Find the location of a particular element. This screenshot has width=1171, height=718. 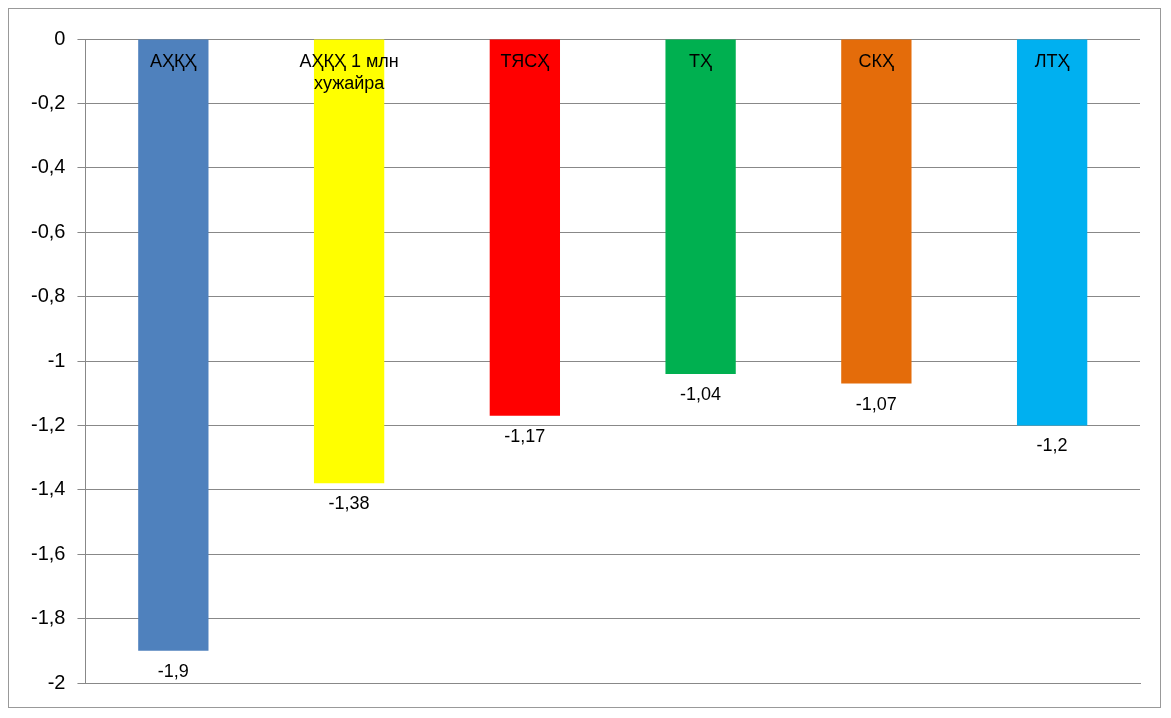

y-tick-label: -0,8 is located at coordinates (48, 295).